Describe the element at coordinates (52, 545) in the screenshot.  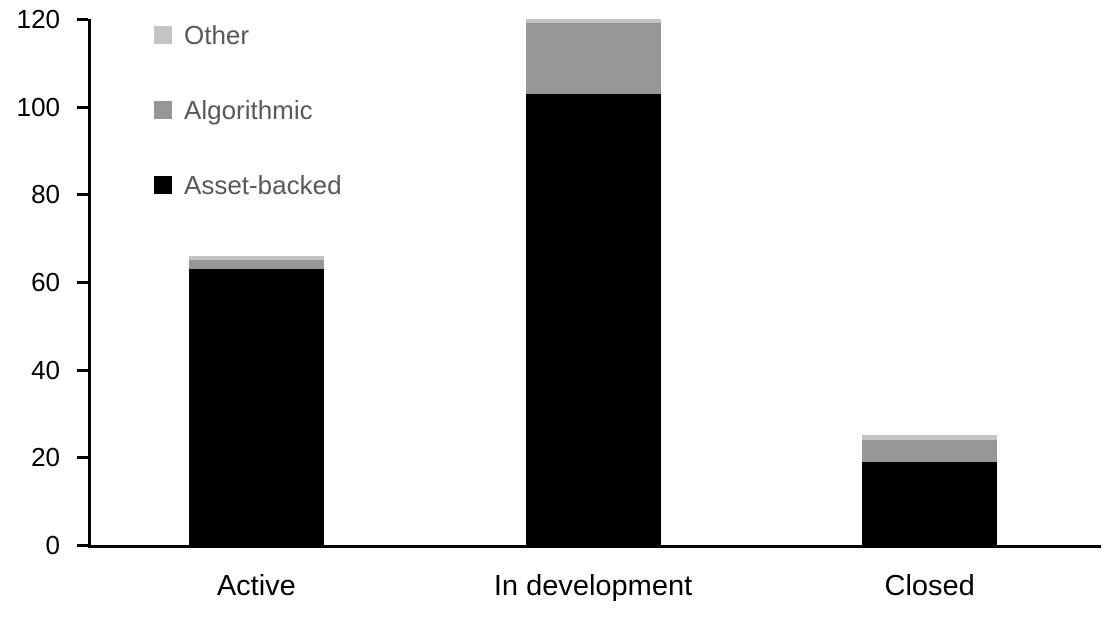
I see `y-tick-label: 0` at that location.